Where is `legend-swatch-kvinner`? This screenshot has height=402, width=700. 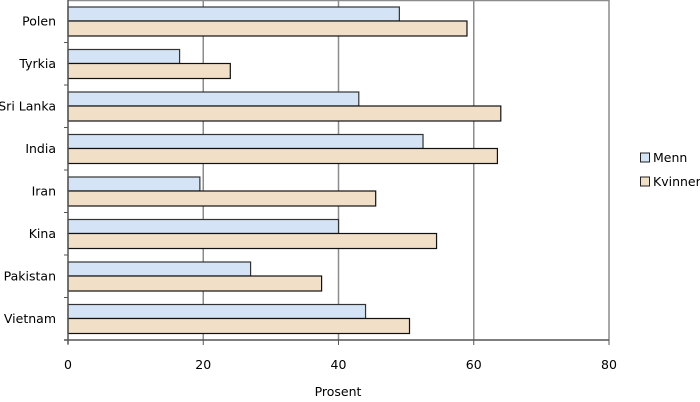 legend-swatch-kvinner is located at coordinates (645, 181).